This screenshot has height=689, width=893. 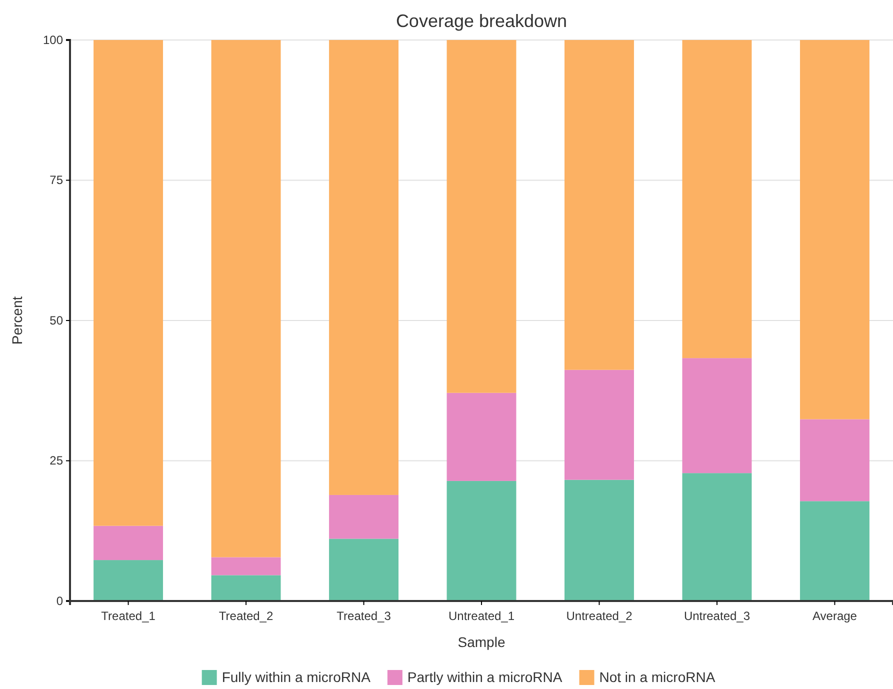 What do you see at coordinates (485, 677) in the screenshot?
I see `legend-label: Partly within a microRNA` at bounding box center [485, 677].